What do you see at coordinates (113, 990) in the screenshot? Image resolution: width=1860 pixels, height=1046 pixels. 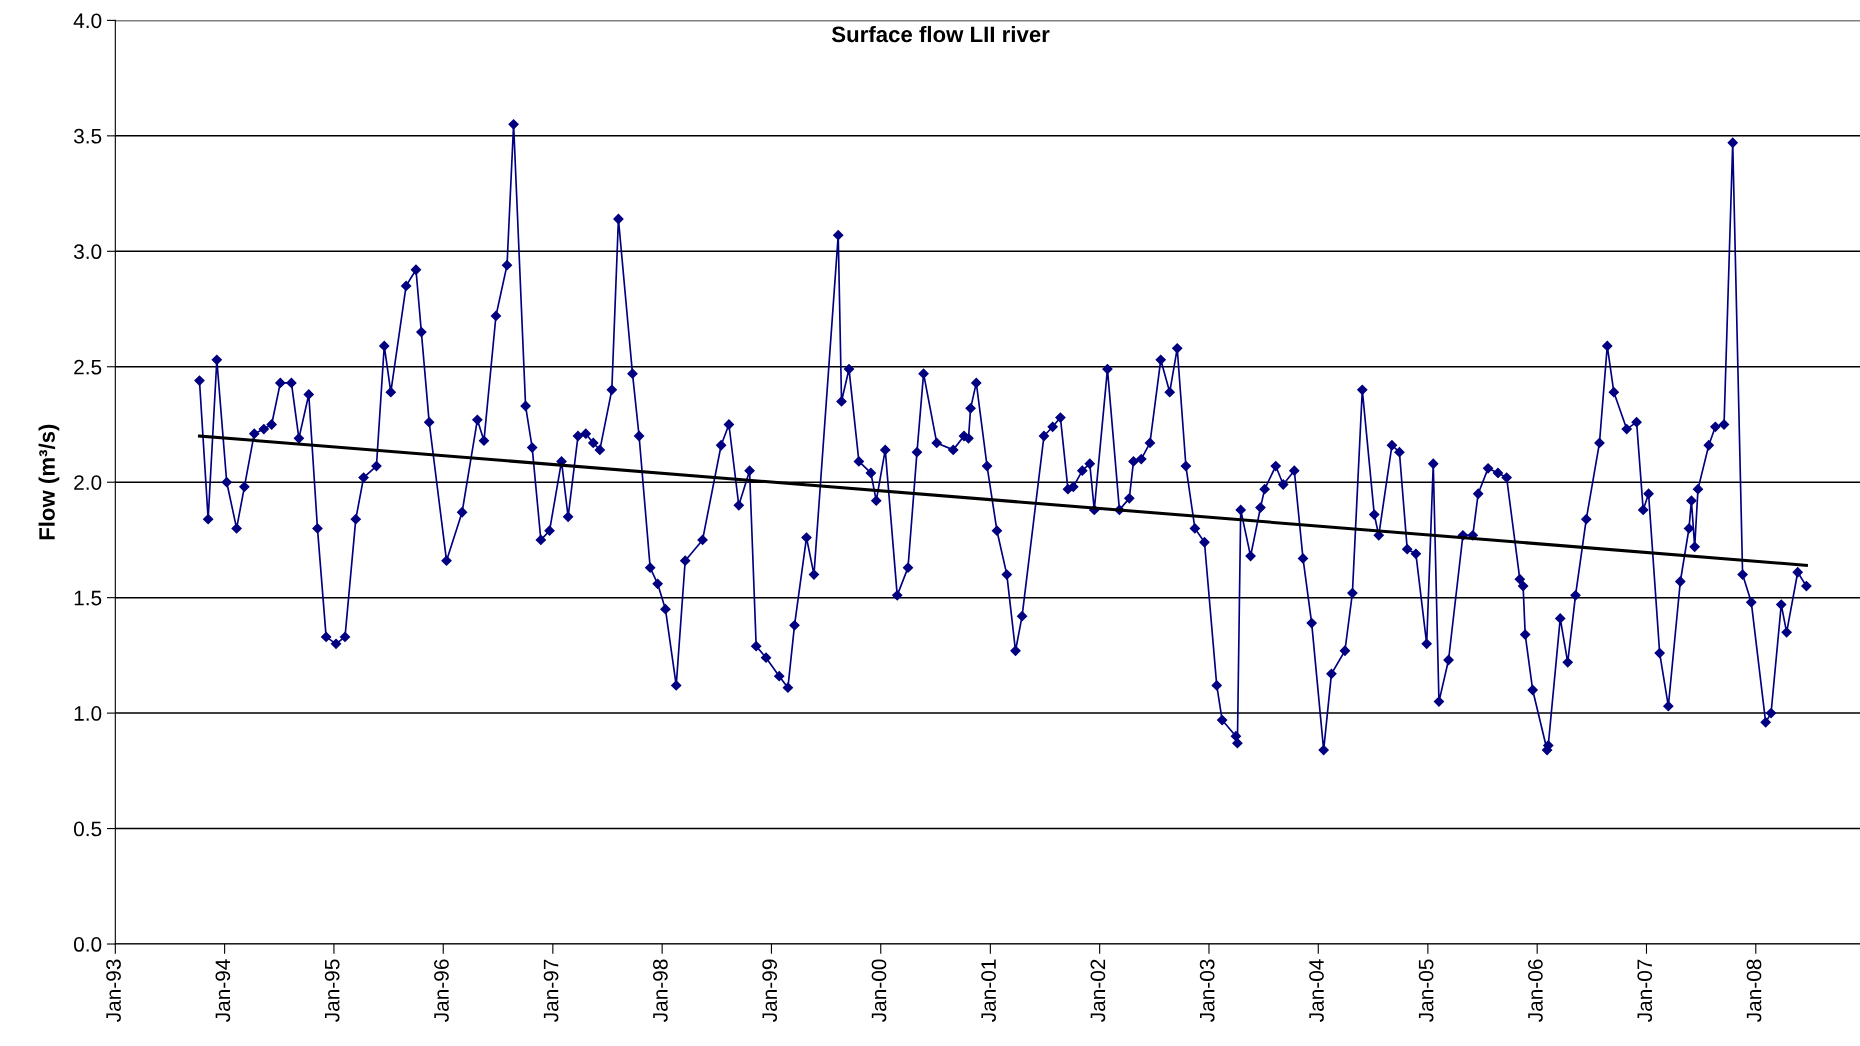 I see `x-tick-label: Jan-93` at bounding box center [113, 990].